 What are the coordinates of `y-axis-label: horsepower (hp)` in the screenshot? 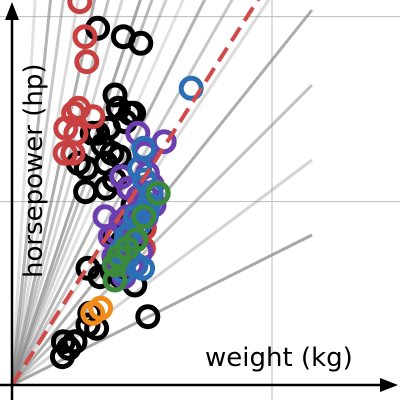 It's located at (34, 170).